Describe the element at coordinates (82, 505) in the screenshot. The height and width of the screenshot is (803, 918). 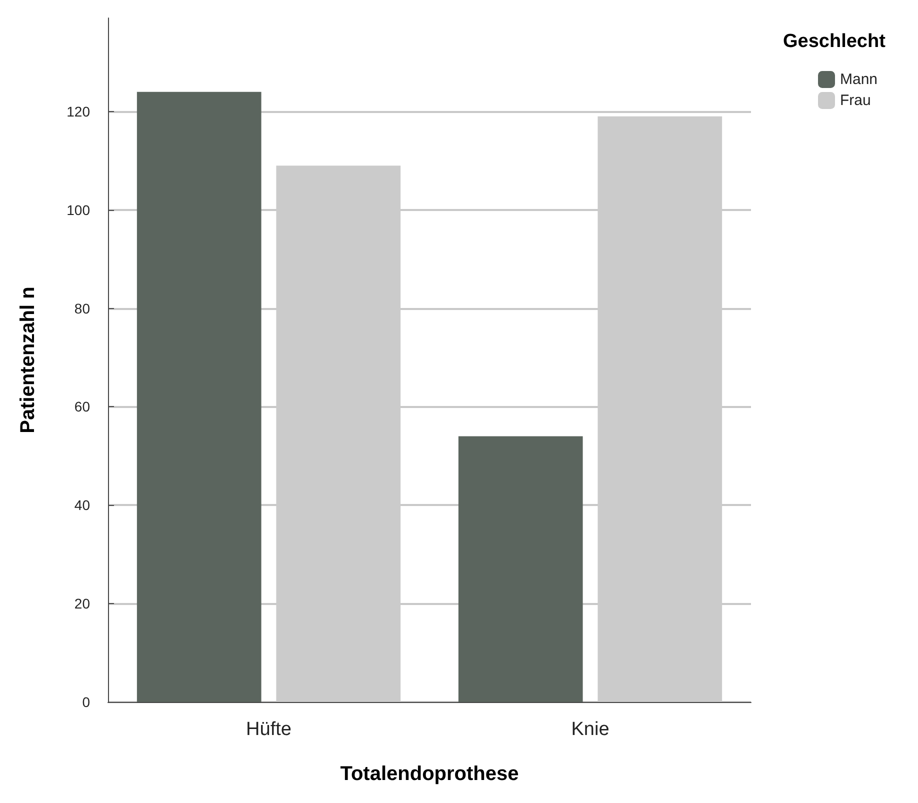
I see `y-tick-label: 40` at that location.